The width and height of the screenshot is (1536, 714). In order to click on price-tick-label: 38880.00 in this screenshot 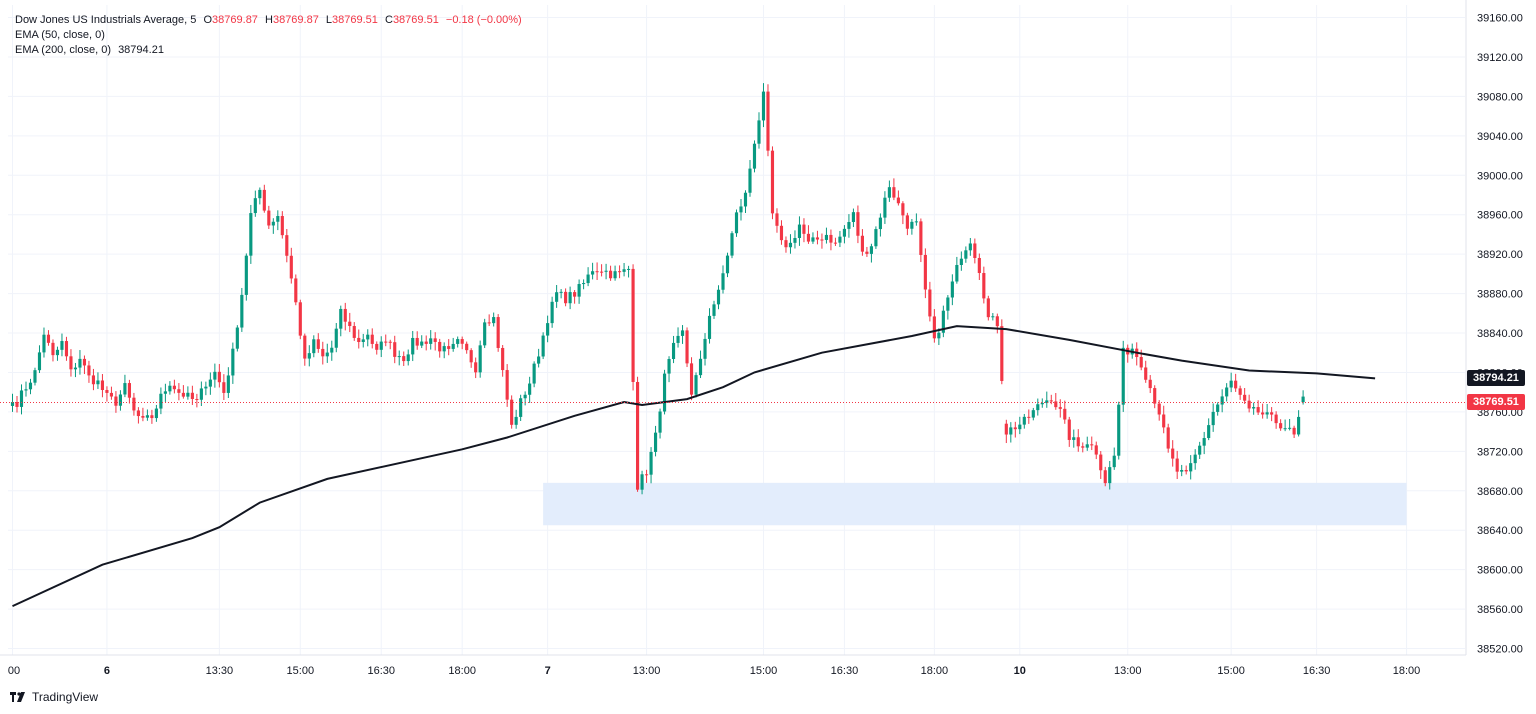, I will do `click(1500, 295)`.